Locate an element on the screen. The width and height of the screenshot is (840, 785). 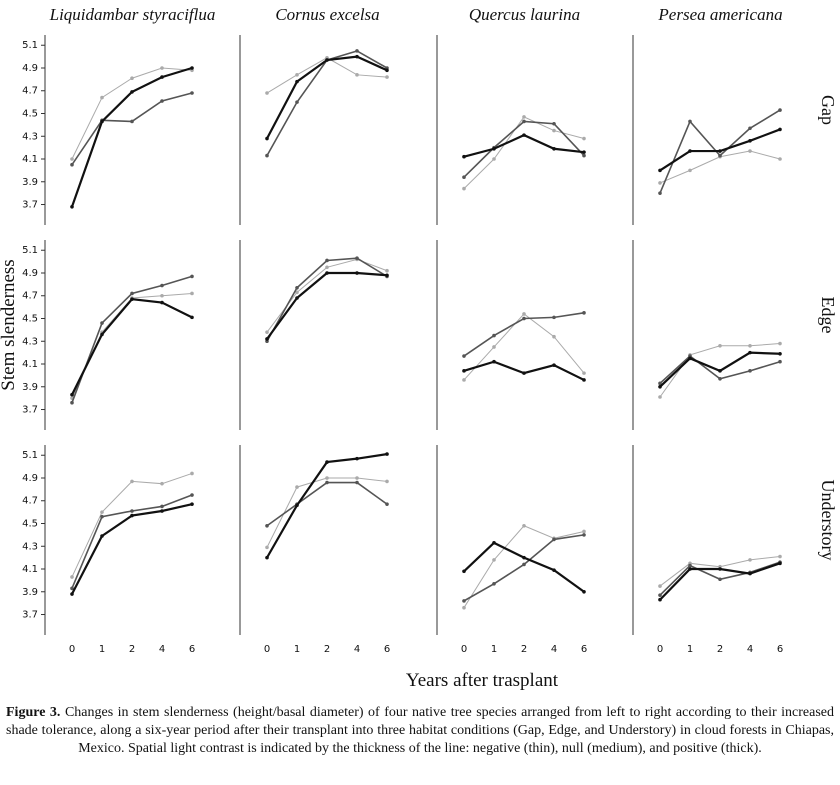
column-title: Persea americana is located at coordinates (719, 14).